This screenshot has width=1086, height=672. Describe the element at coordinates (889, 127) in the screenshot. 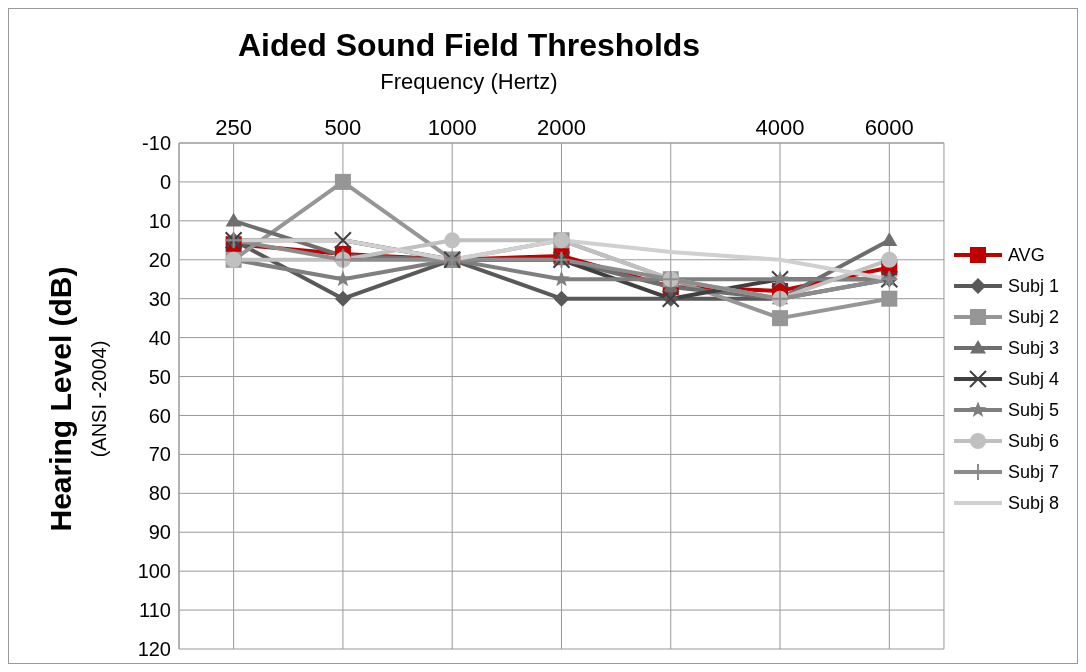

I see `x-tick-label: 6000` at that location.